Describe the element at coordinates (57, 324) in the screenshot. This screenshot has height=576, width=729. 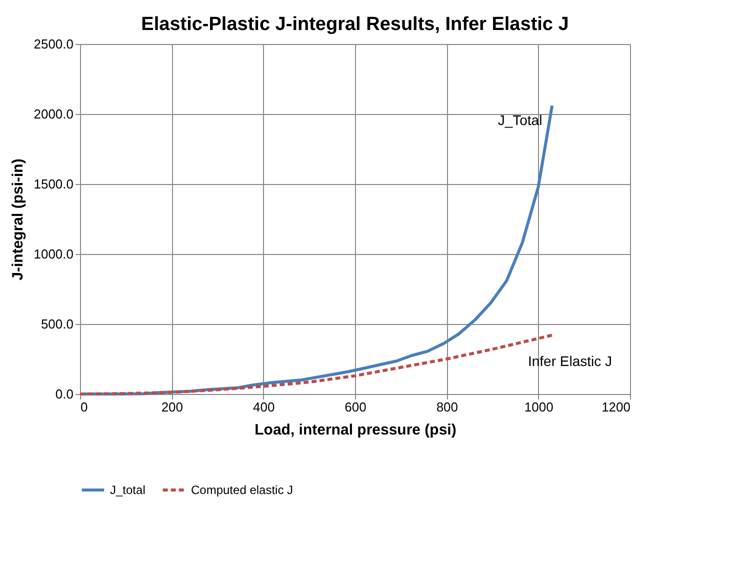
I see `y-tick-label: 500.0` at that location.